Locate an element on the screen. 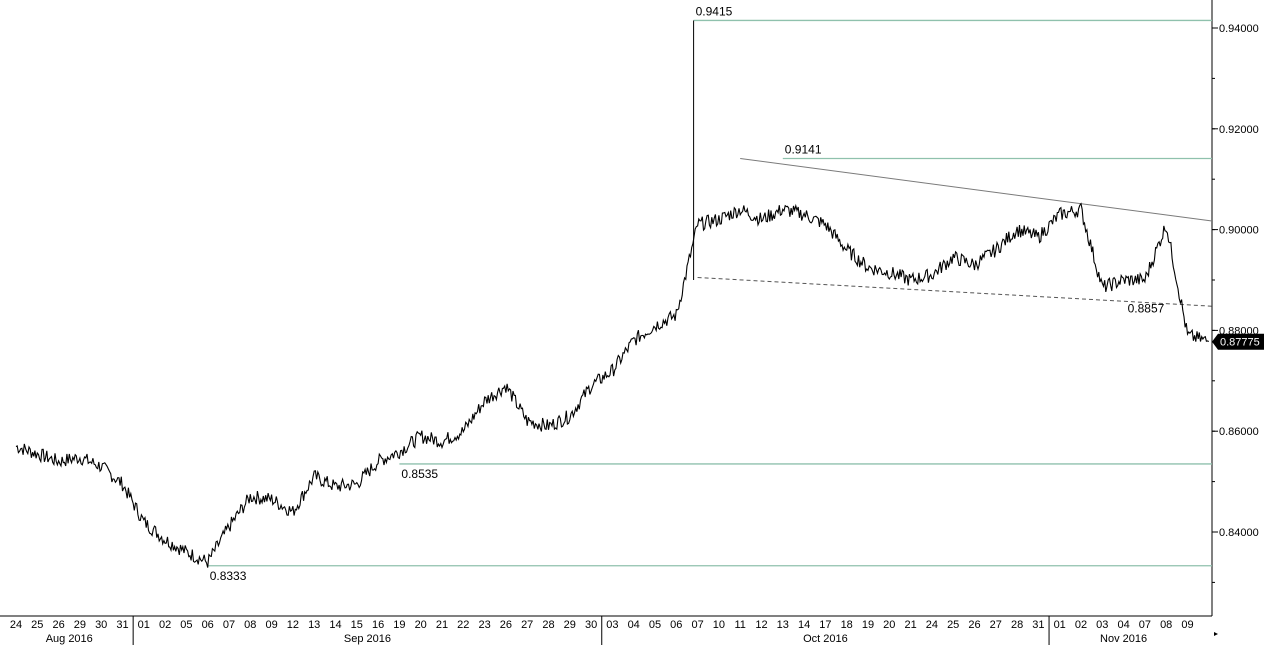 The image size is (1270, 659). x-tick-label: 17 is located at coordinates (825, 625).